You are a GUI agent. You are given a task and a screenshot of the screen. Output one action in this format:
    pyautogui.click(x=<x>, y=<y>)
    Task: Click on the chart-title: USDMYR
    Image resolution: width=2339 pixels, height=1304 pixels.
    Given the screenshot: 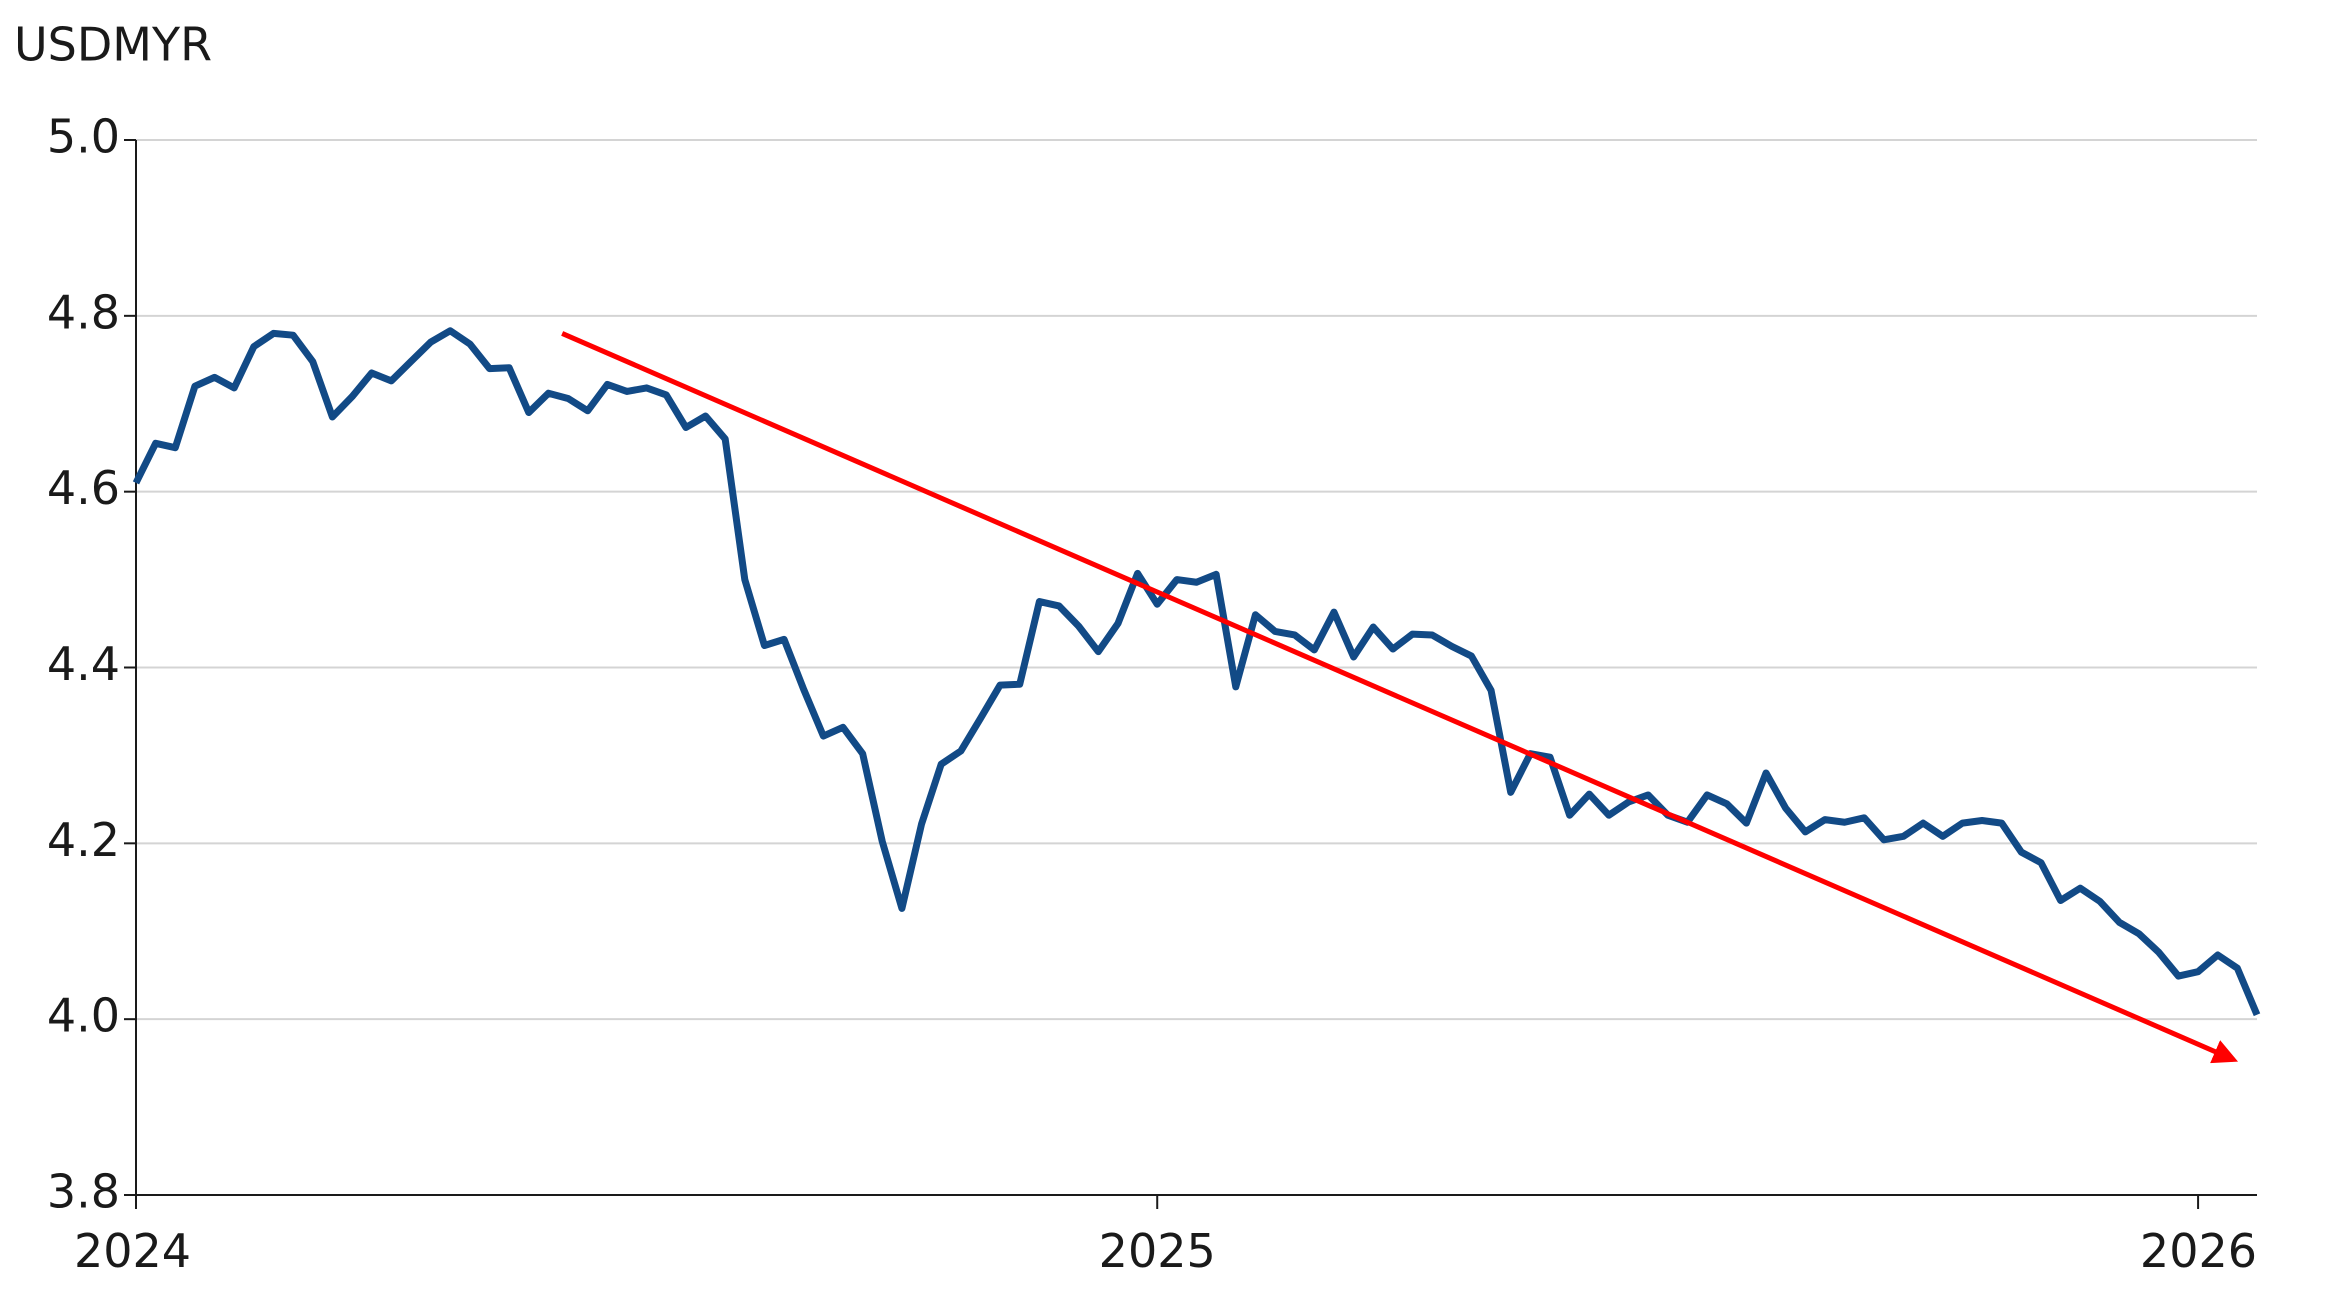 What is the action you would take?
    pyautogui.click(x=113, y=45)
    